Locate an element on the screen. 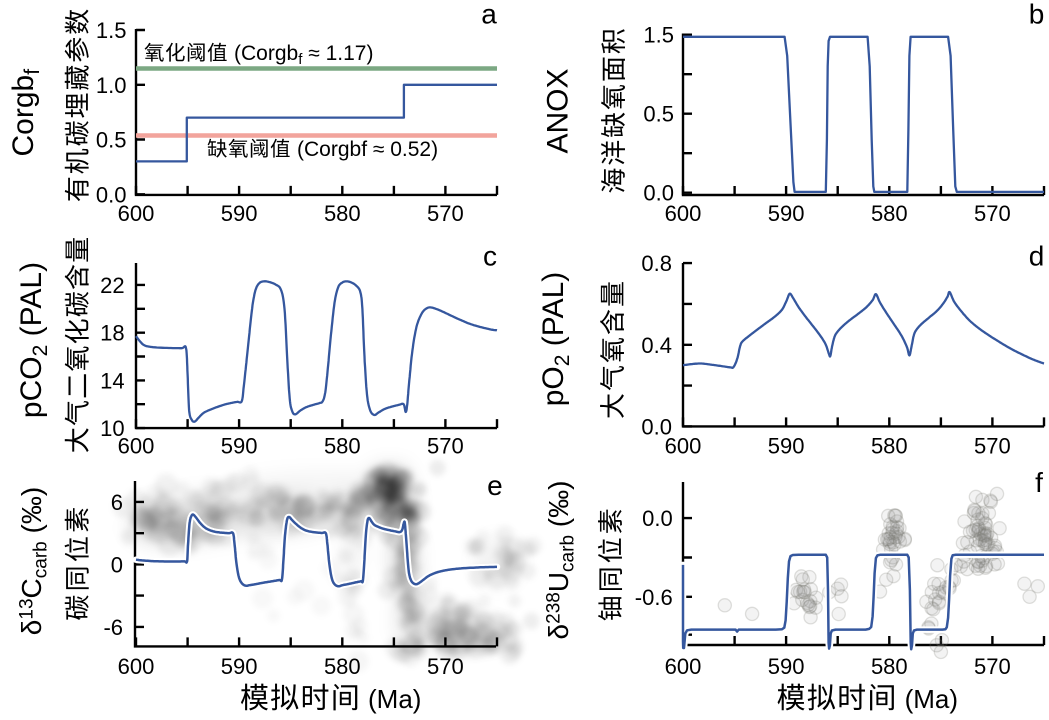  svg-text: a is located at coordinates (489, 14).